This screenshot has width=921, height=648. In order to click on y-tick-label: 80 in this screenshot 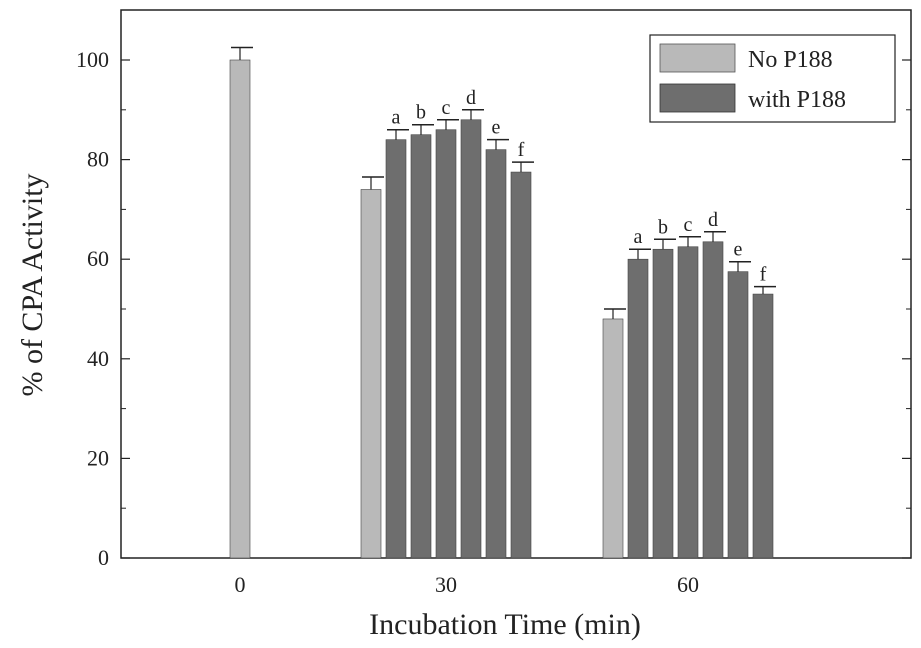, I will do `click(98, 159)`.